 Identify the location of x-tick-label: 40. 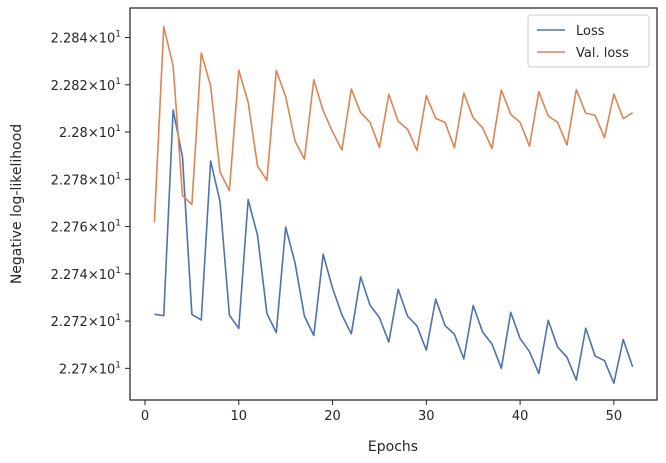
(520, 416).